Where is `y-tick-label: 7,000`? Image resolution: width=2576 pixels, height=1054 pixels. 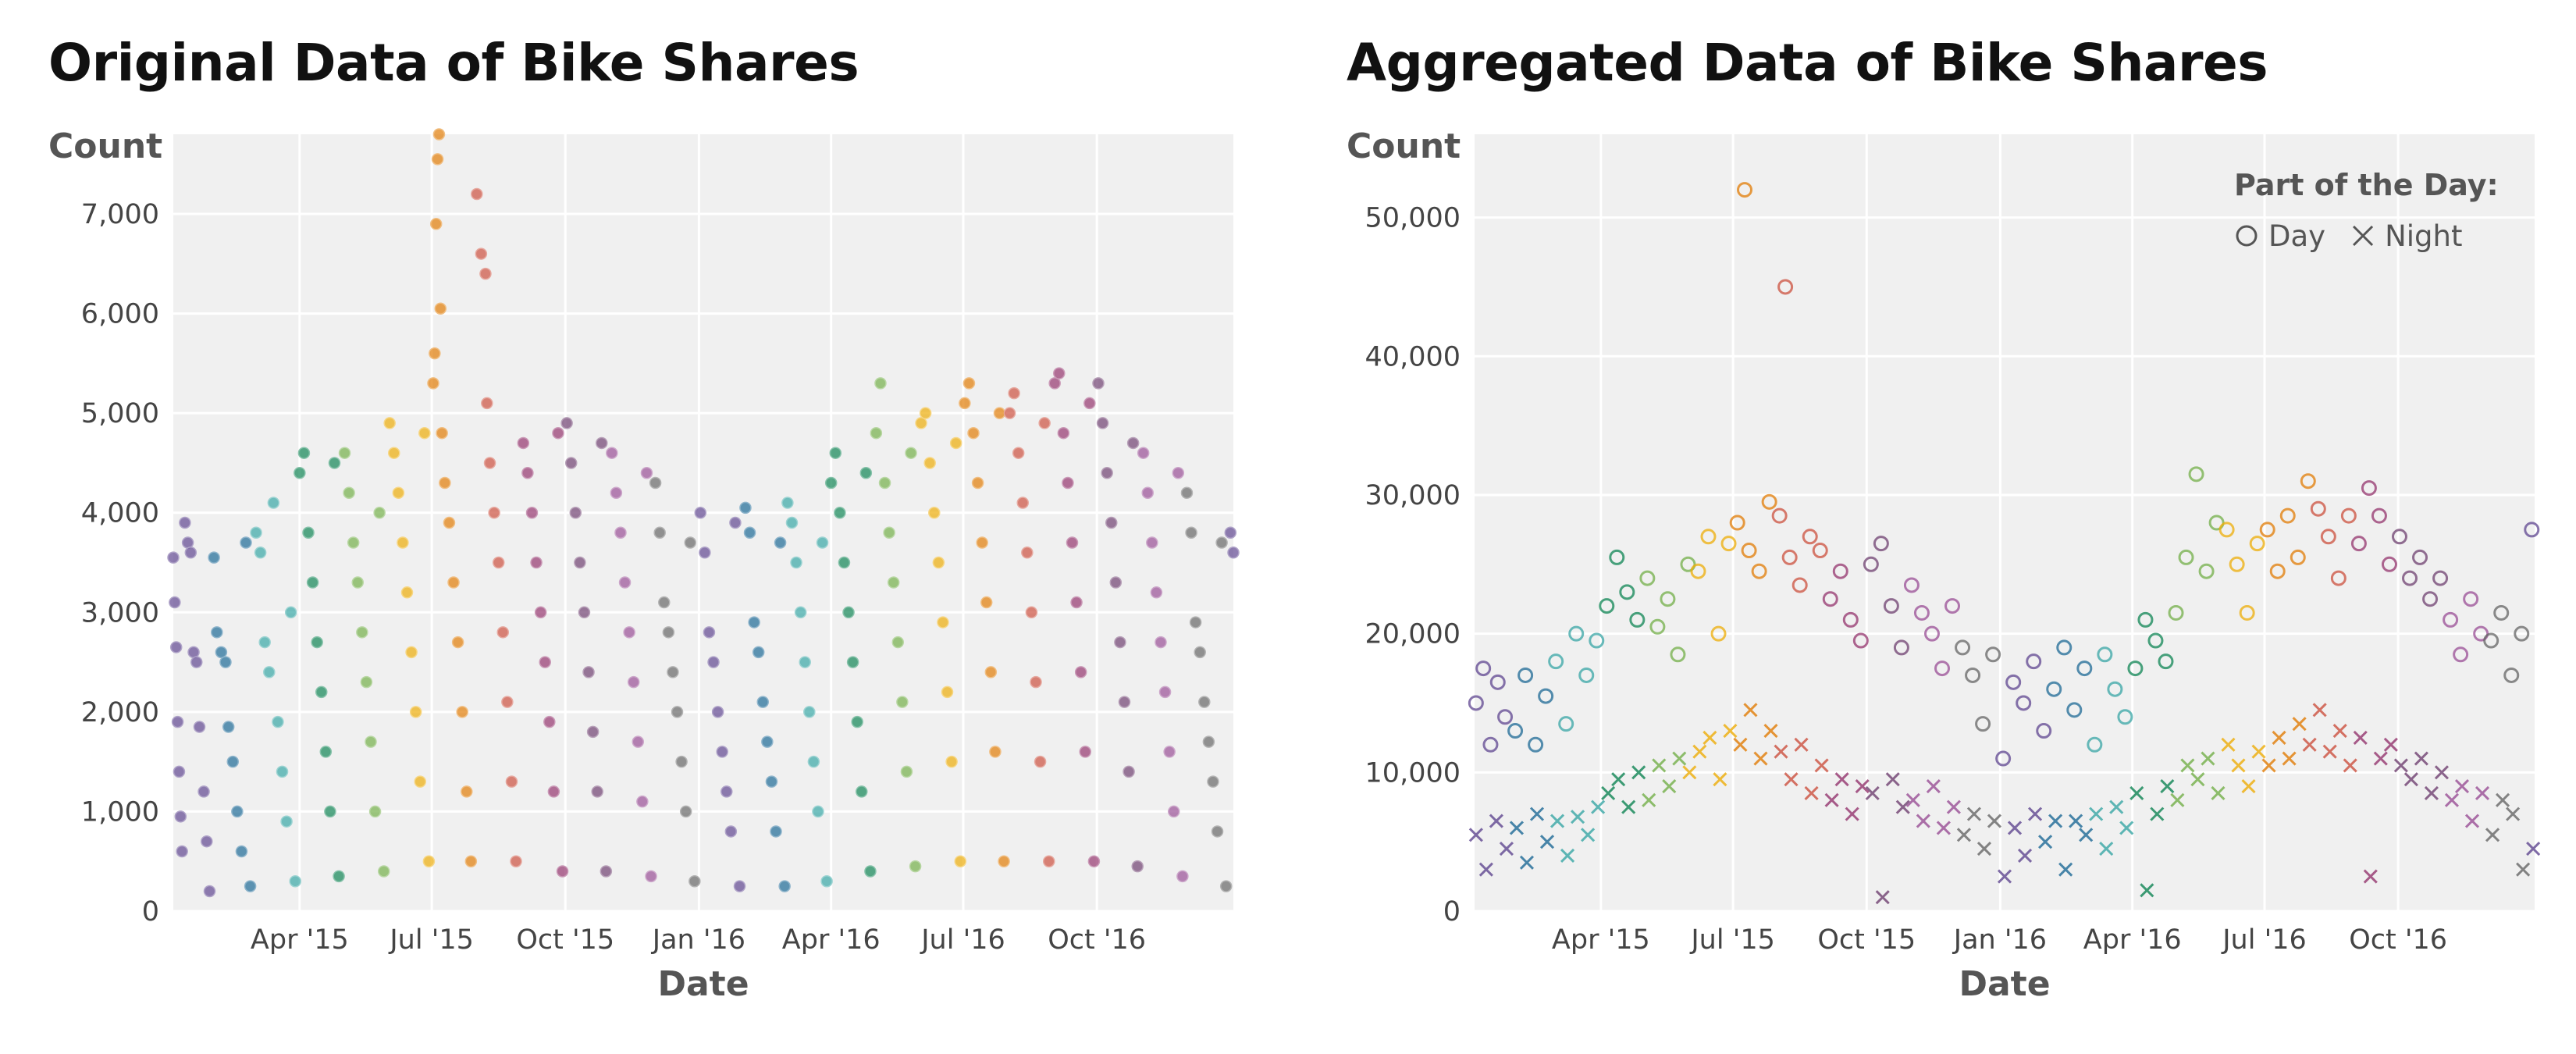 y-tick-label: 7,000 is located at coordinates (120, 214).